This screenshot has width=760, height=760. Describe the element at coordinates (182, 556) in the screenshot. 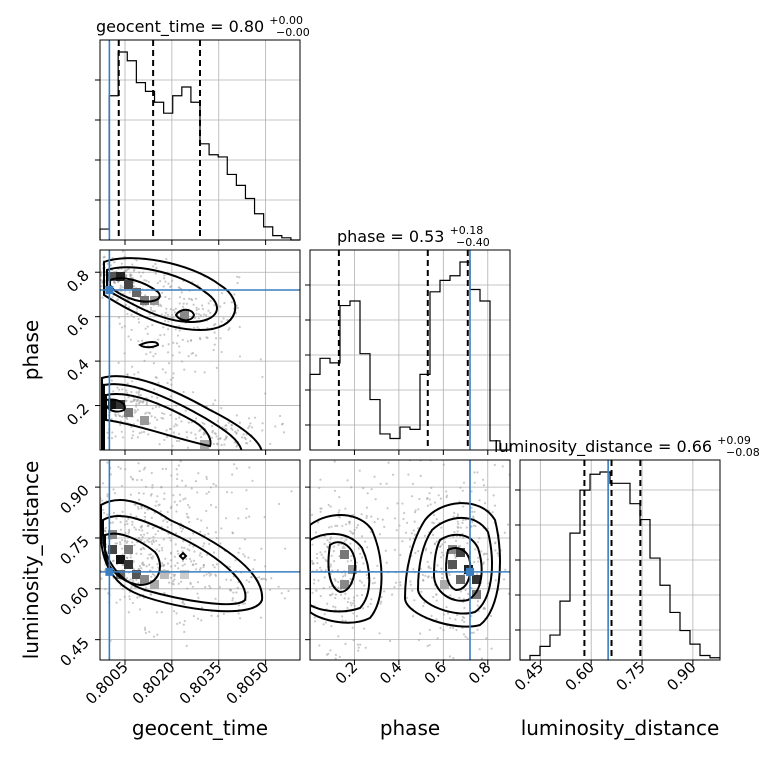

I see `contours-gl` at that location.